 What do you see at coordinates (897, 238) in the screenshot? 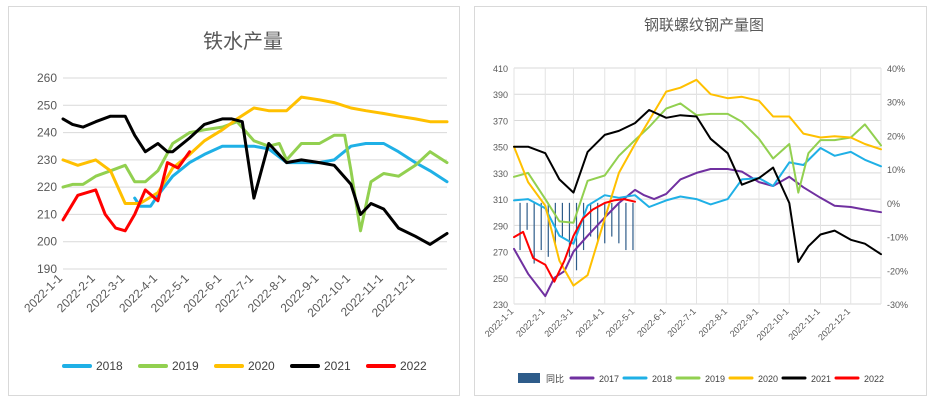
I see `y2-tick-label: -10%` at bounding box center [897, 238].